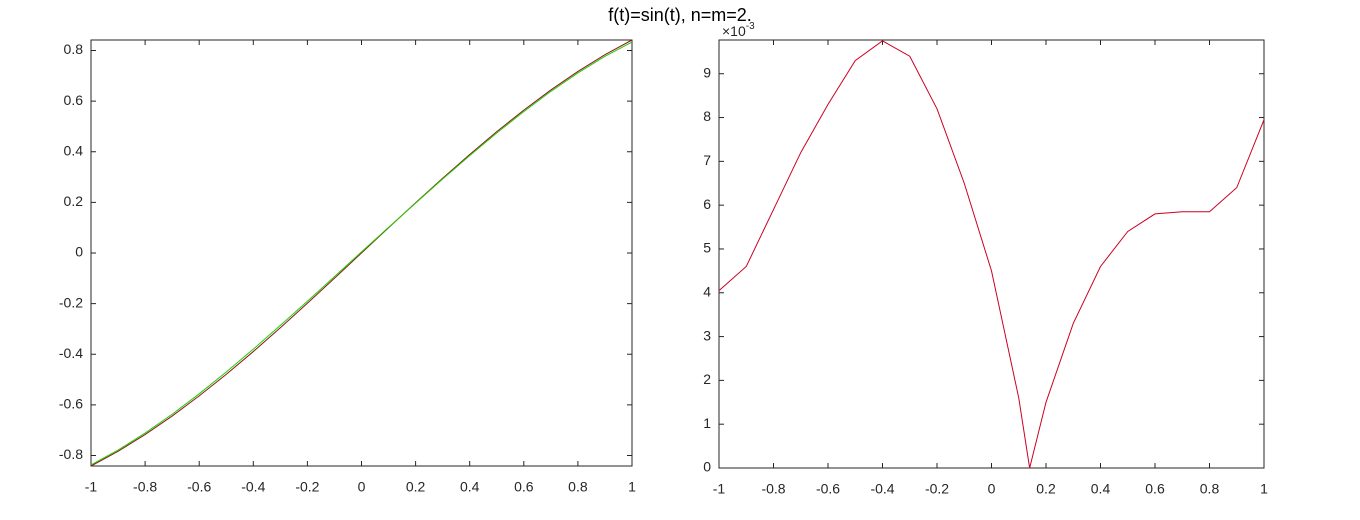 The height and width of the screenshot is (520, 1360). Describe the element at coordinates (71, 404) in the screenshot. I see `y-tick-label: -0.6` at that location.